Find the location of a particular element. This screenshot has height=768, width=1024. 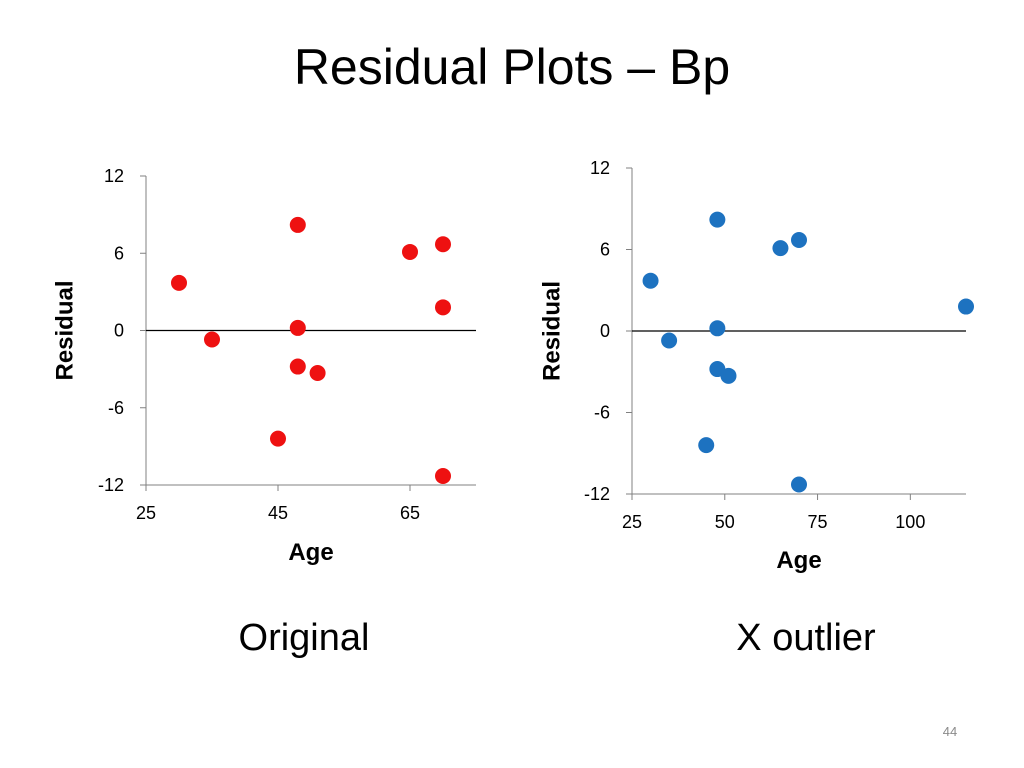

caption-original: Original is located at coordinates (304, 638).